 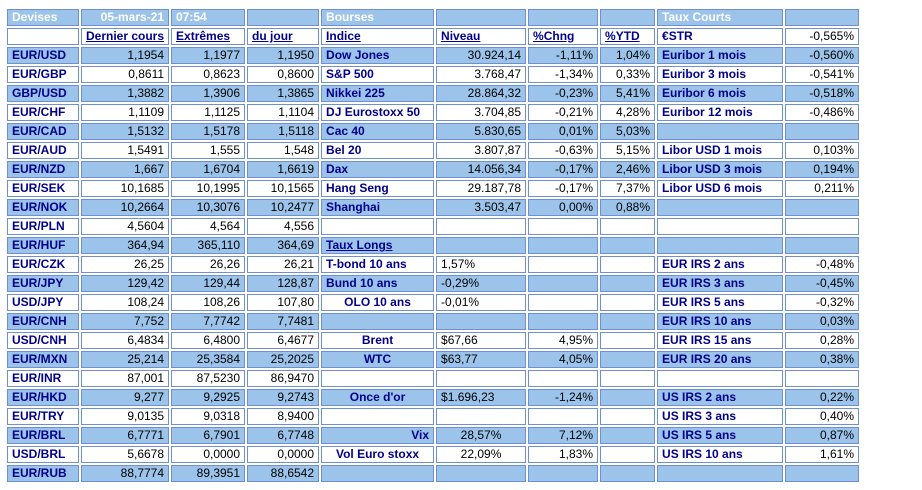 I want to click on low-price: 0,8600, so click(x=283, y=74).